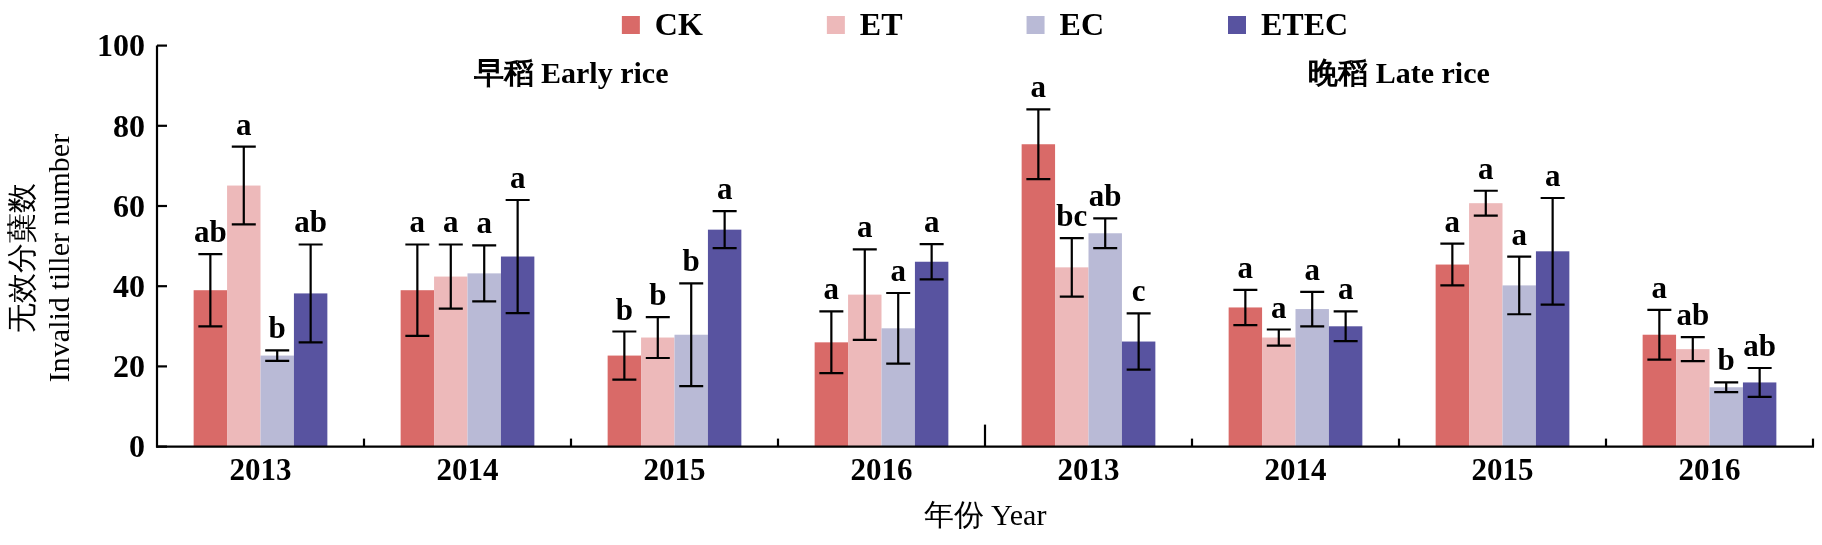 The width and height of the screenshot is (1822, 545). What do you see at coordinates (1305, 24) in the screenshot?
I see `legend-label: ETEC` at bounding box center [1305, 24].